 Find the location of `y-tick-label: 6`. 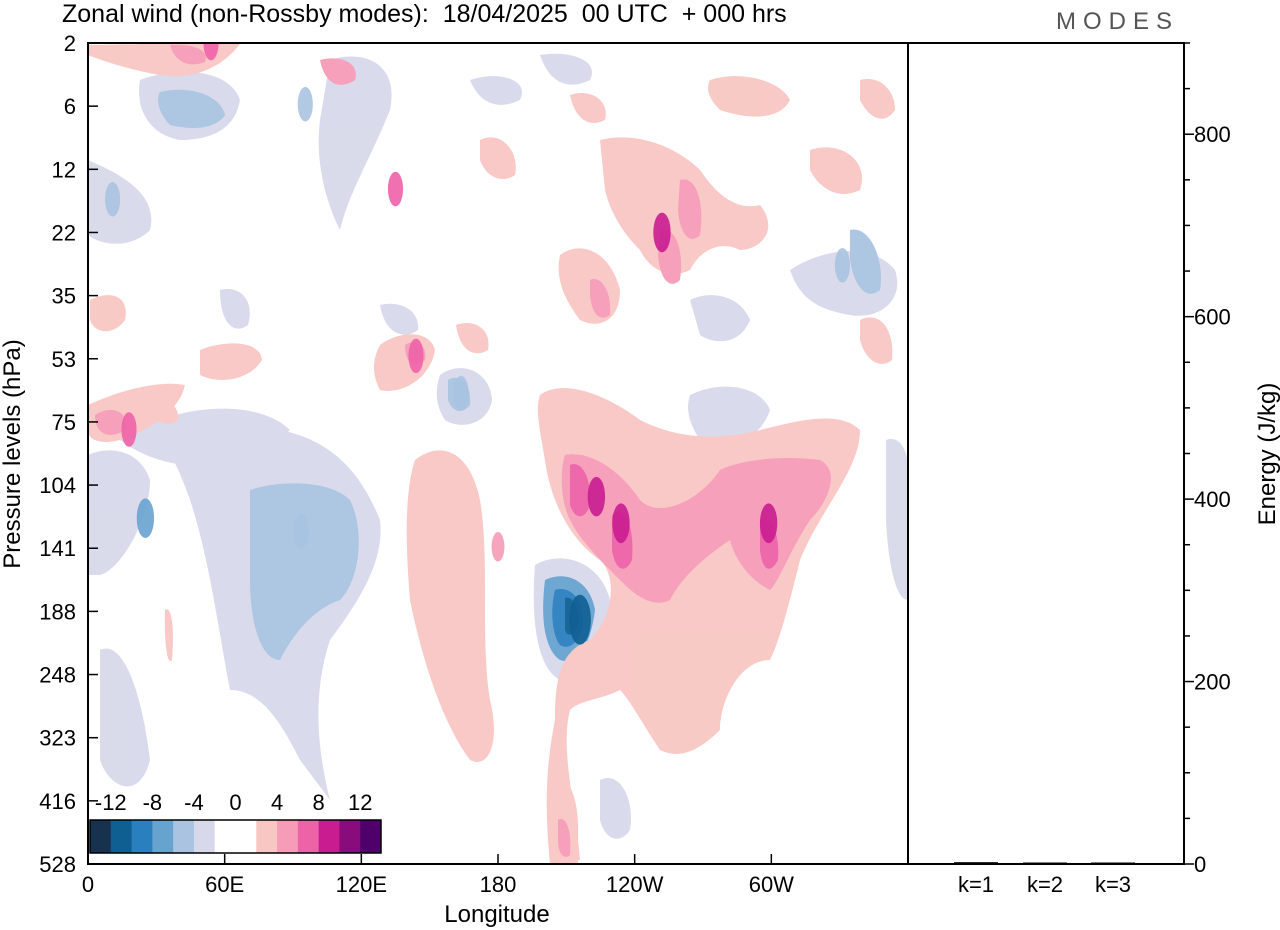

y-tick-label: 6 is located at coordinates (70, 106).